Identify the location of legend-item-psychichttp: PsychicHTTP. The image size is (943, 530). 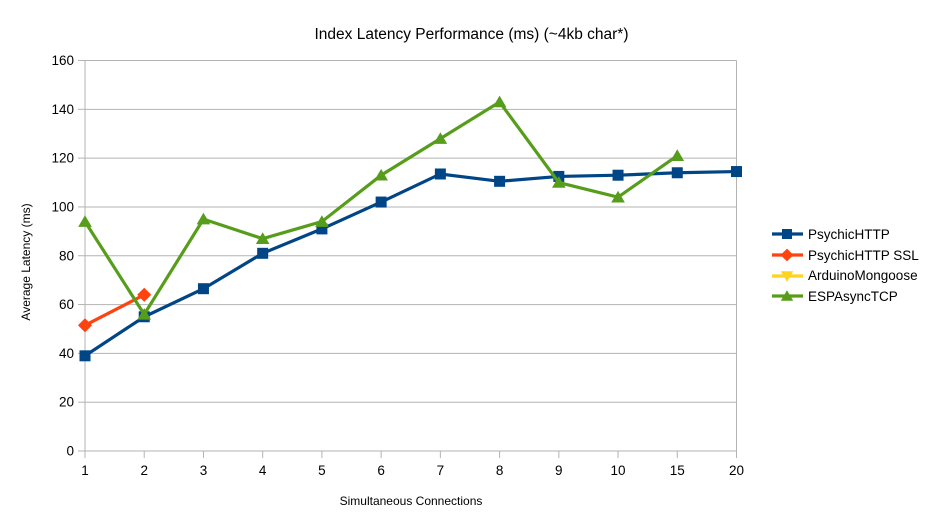
(845, 234).